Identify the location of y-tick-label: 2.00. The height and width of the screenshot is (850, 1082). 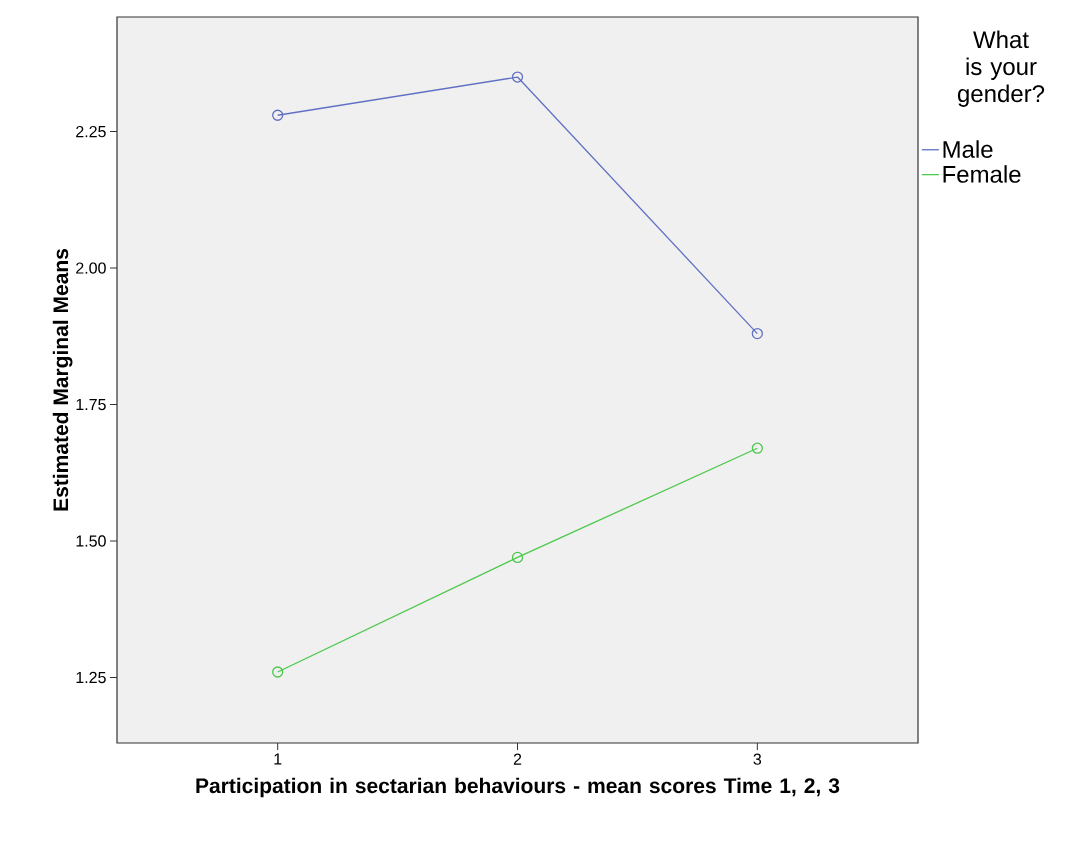
(91, 268).